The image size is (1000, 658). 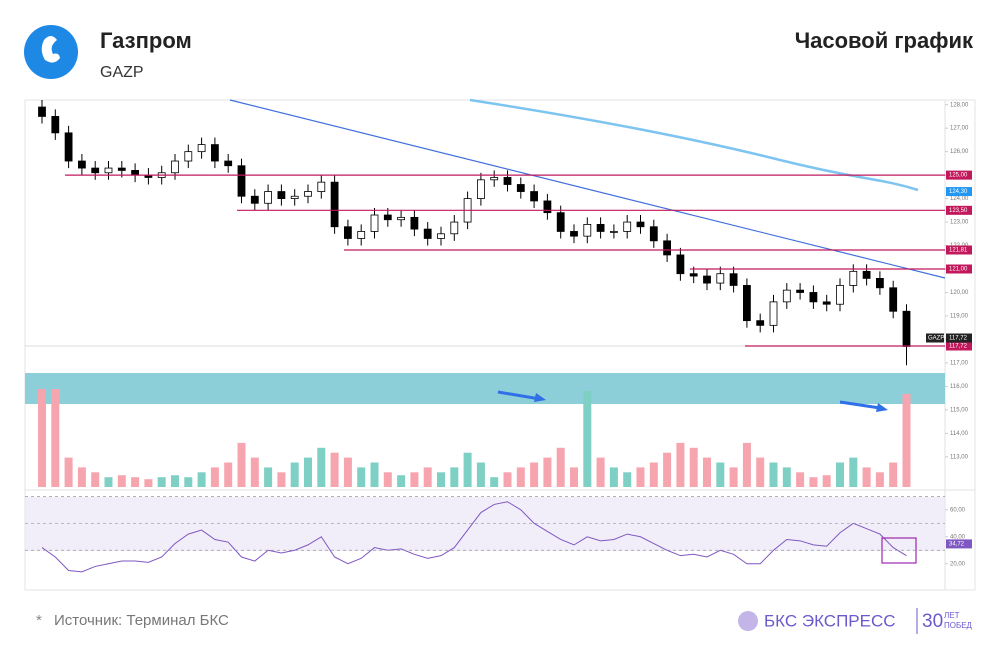 What do you see at coordinates (958, 176) in the screenshot?
I see `level-label: 125,00` at bounding box center [958, 176].